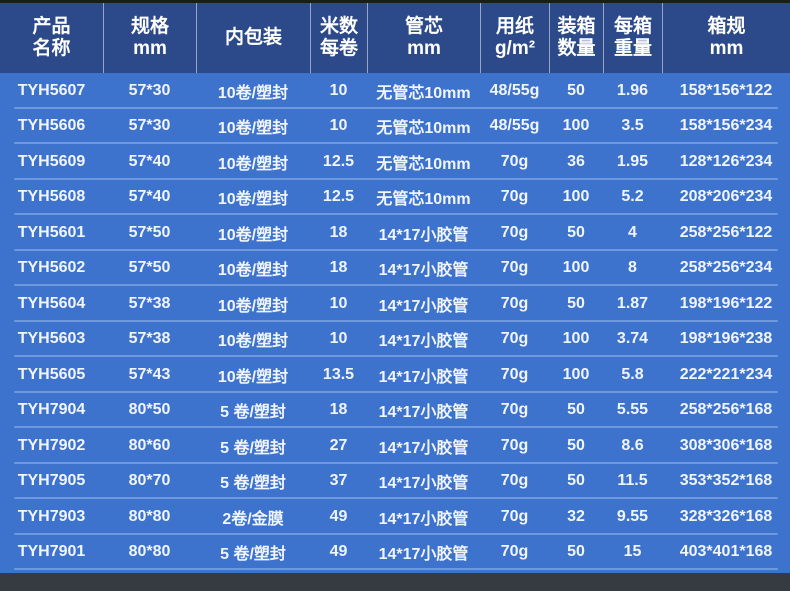  I want to click on cell-meters-per-roll: 12.5, so click(338, 197).